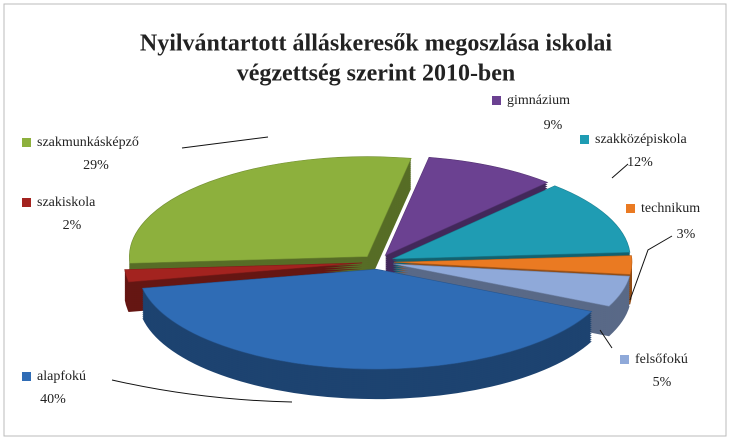 This screenshot has width=732, height=441. Describe the element at coordinates (661, 359) in the screenshot. I see `category-label: felsőfokú` at that location.